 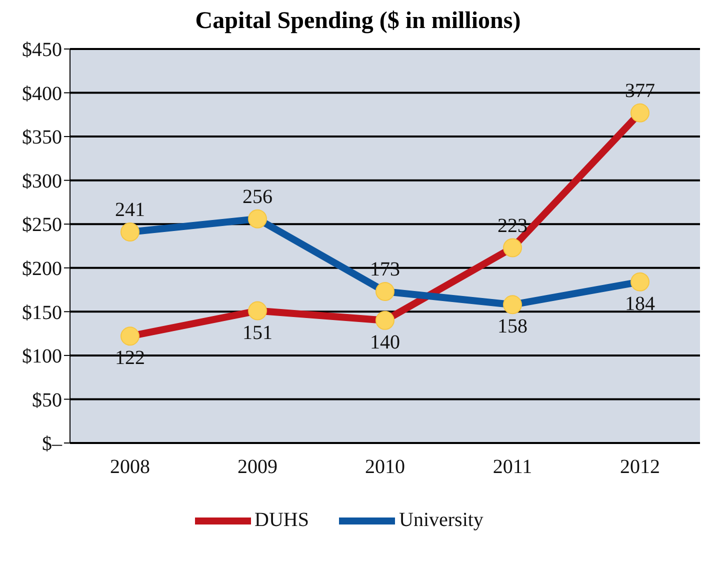 What do you see at coordinates (385, 342) in the screenshot?
I see `data-label: 140` at bounding box center [385, 342].